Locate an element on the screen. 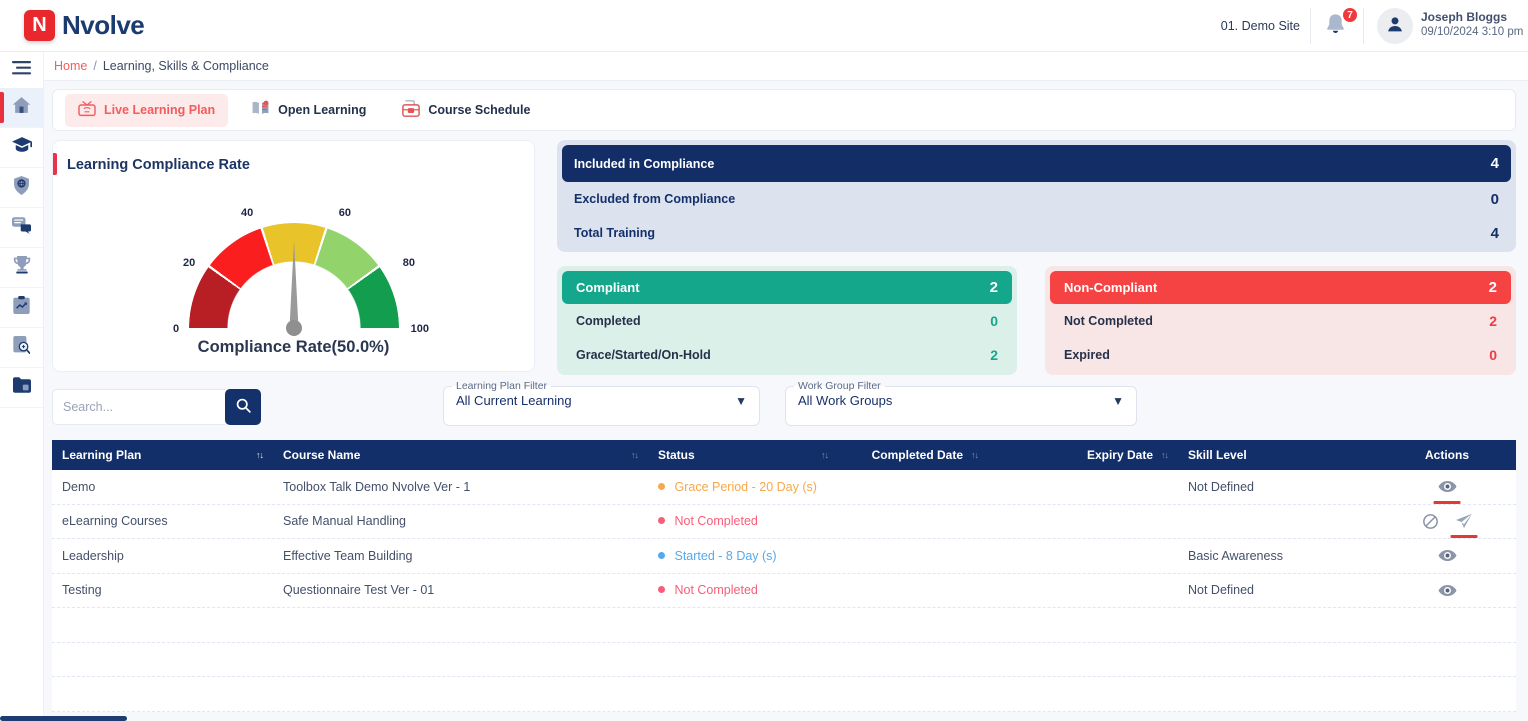 The image size is (1528, 721). column-label: Expiry Date is located at coordinates (1119, 455).